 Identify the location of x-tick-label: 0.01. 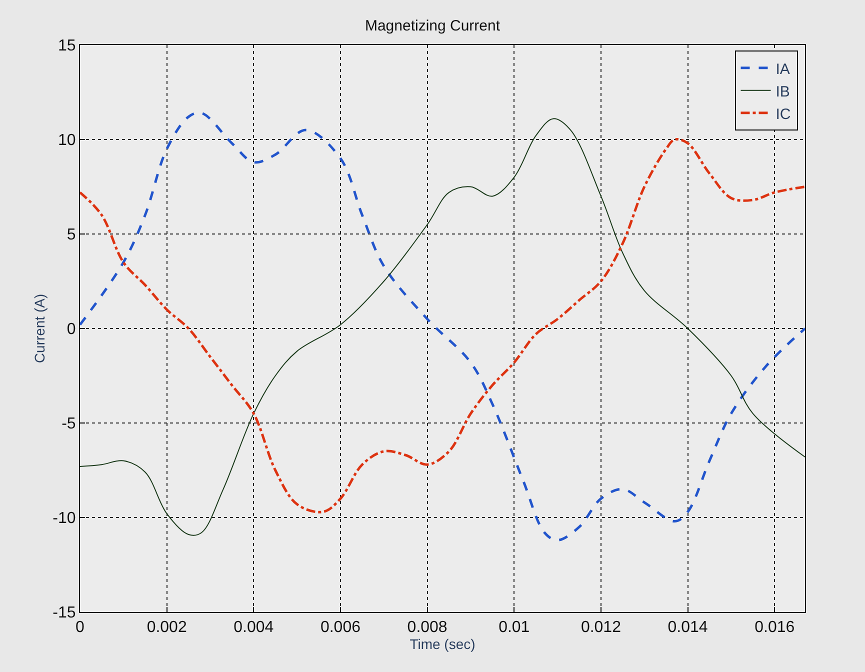
(514, 627).